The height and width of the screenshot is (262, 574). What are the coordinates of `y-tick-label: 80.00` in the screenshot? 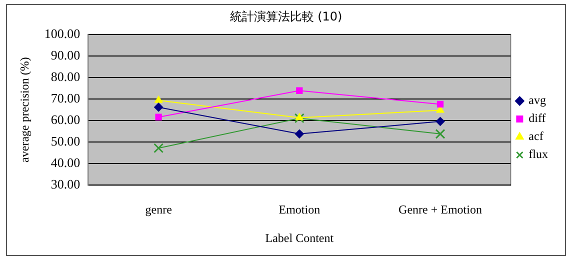 It's located at (65, 76).